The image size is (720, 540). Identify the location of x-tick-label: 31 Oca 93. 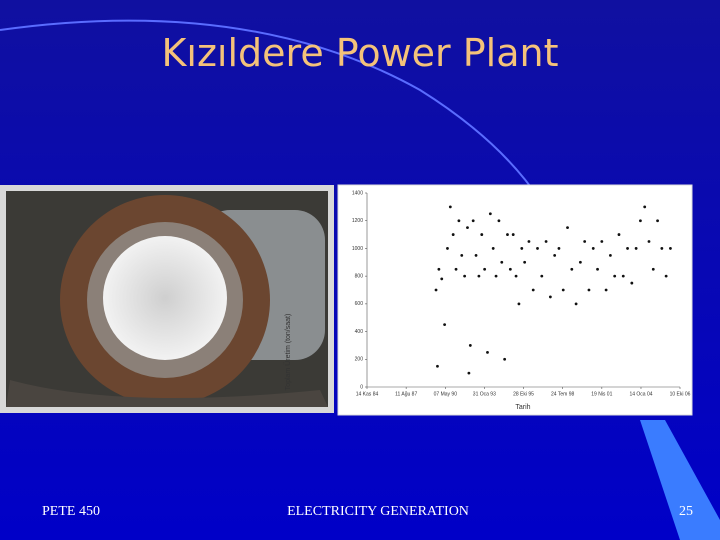
(484, 394).